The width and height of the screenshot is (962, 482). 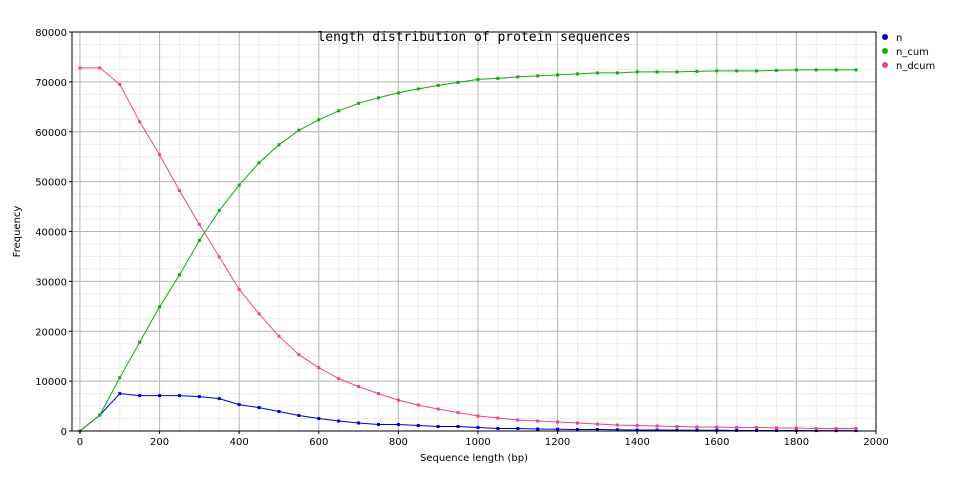 I want to click on x-tick-label: 1000, so click(x=477, y=442).